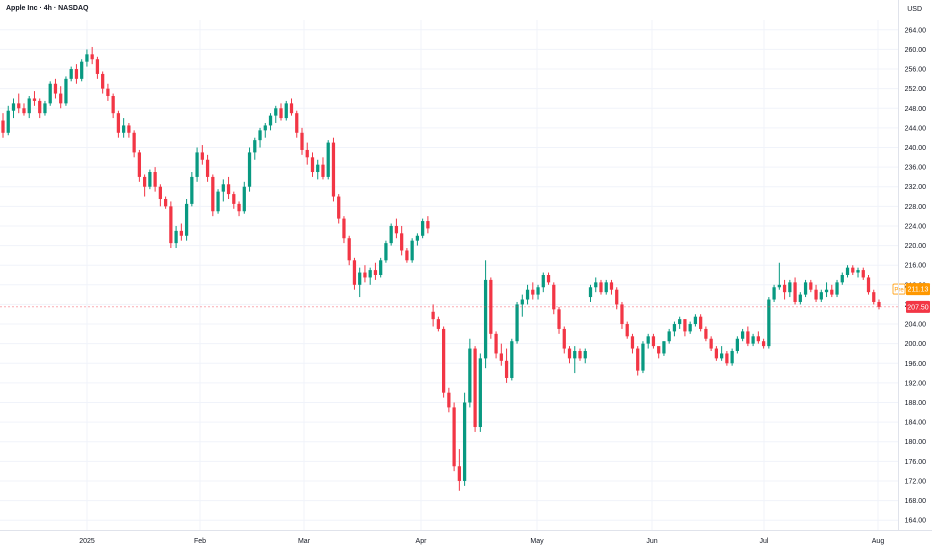 This screenshot has height=550, width=932. I want to click on symbol-title: Apple Inc · 4h · NASDAQ, so click(47, 8).